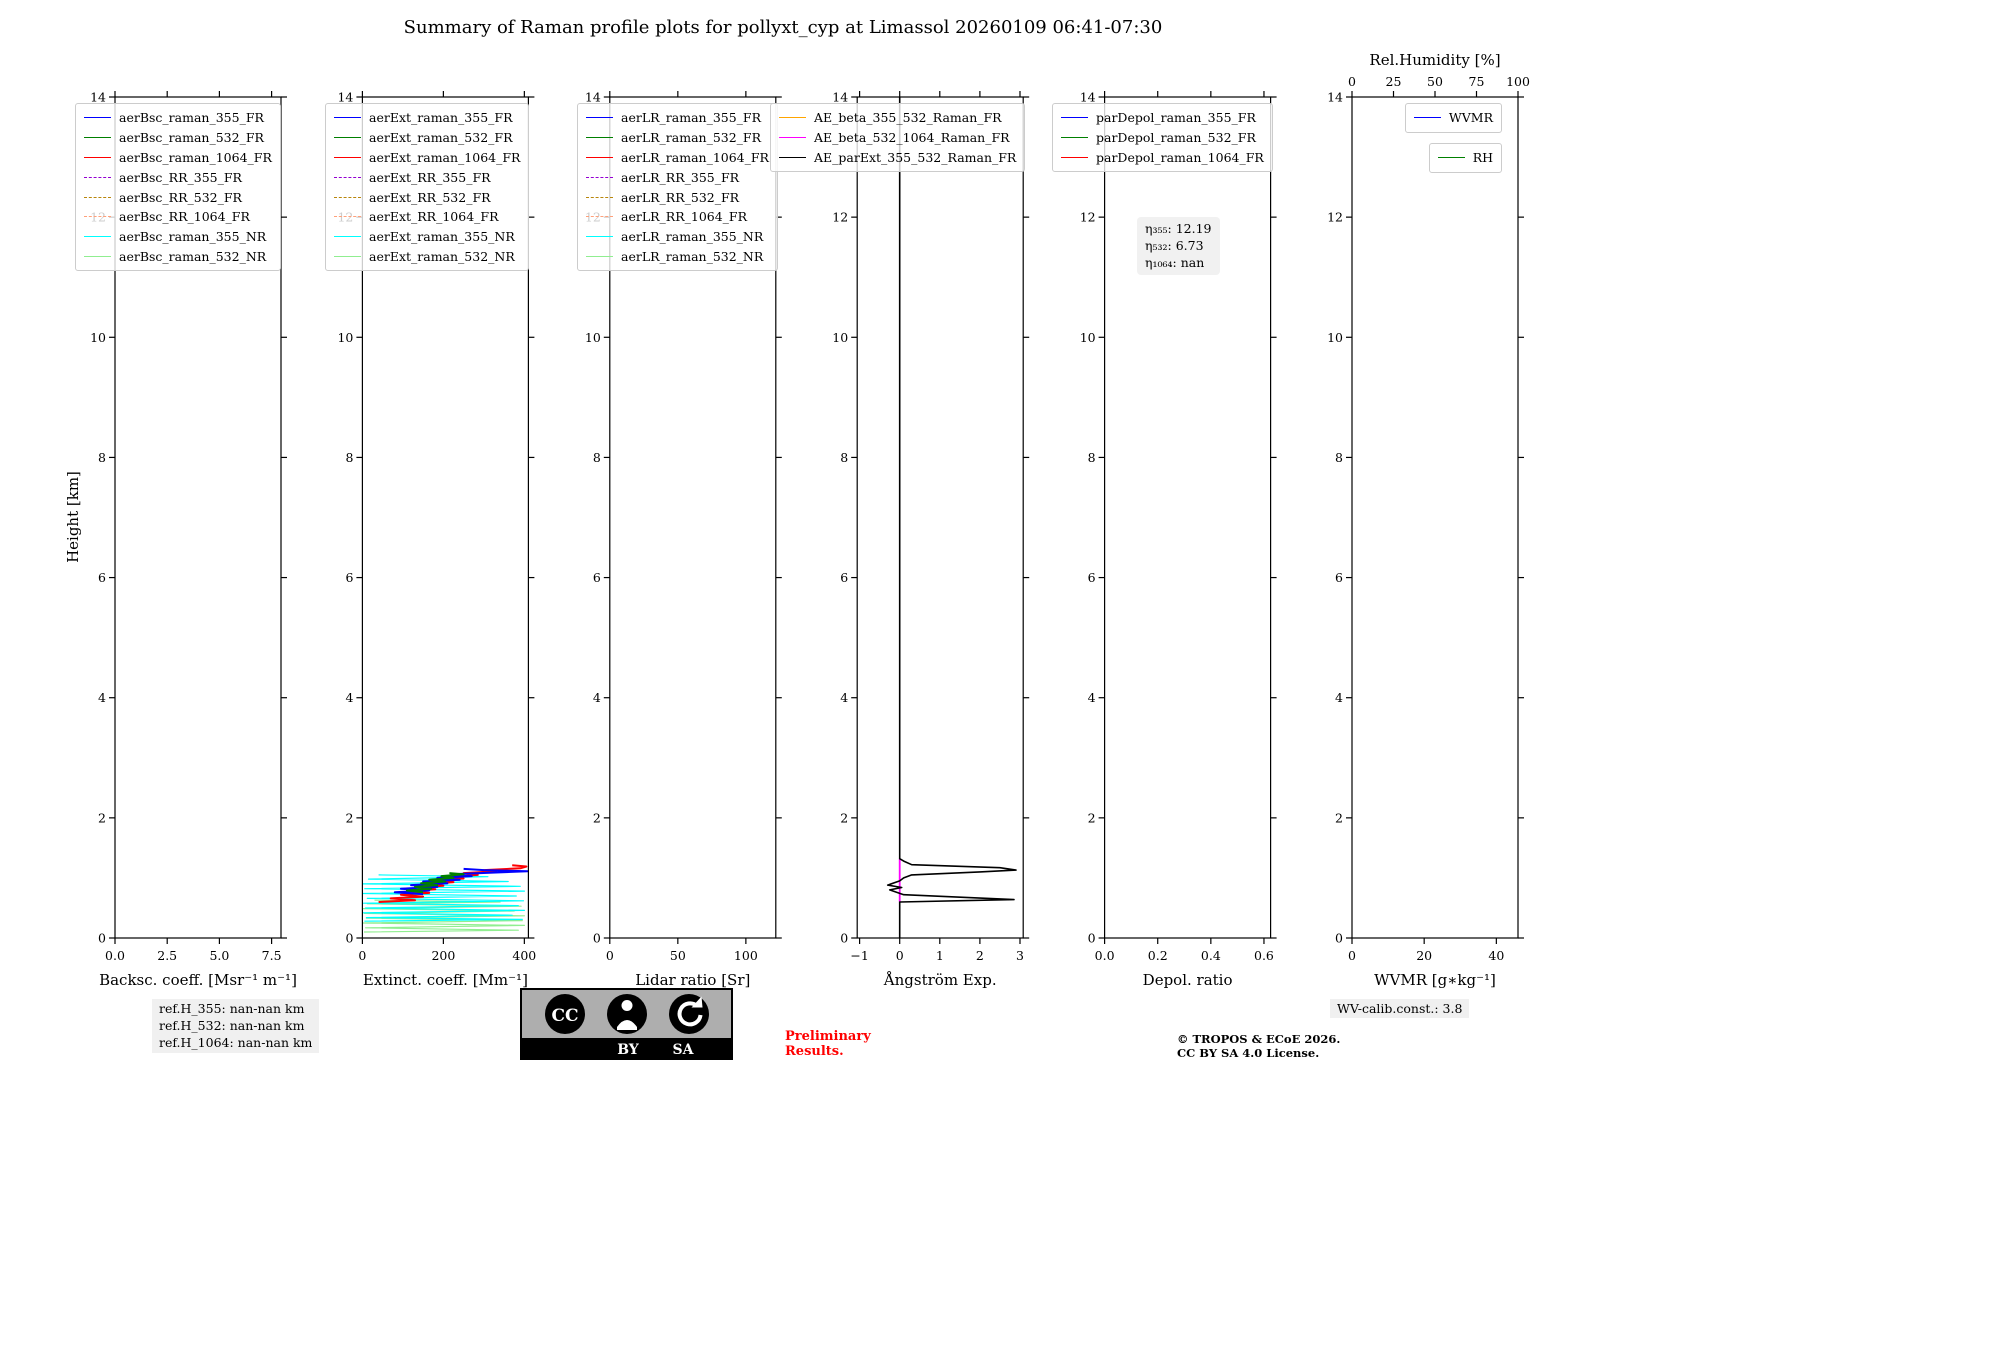 This screenshot has width=2000, height=1360. What do you see at coordinates (626, 1048) in the screenshot?
I see `cc-badge-band` at bounding box center [626, 1048].